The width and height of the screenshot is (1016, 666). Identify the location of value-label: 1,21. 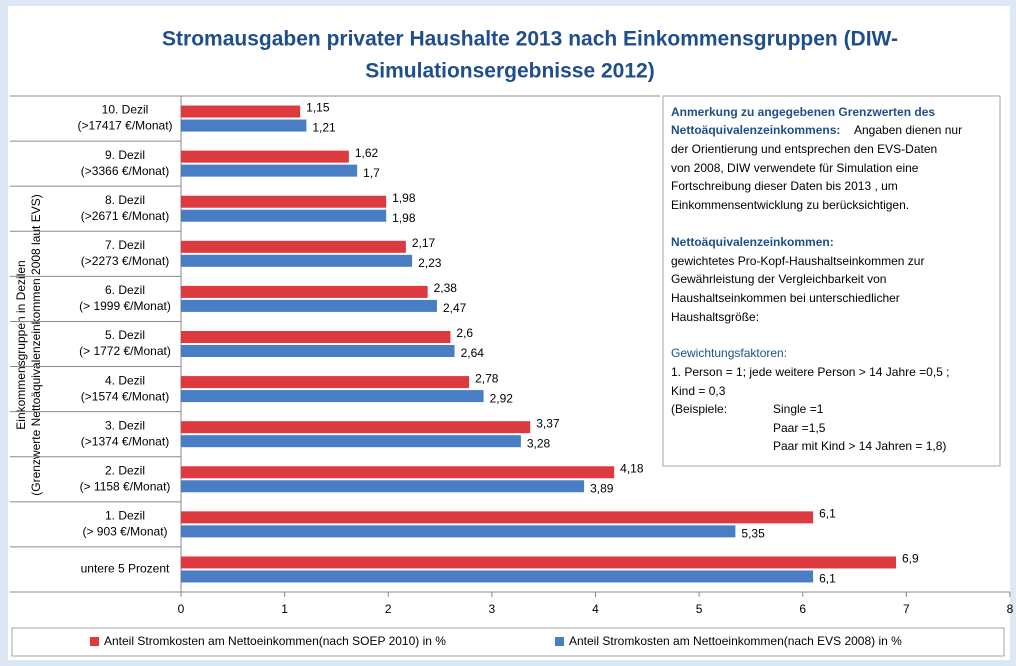
(324, 128).